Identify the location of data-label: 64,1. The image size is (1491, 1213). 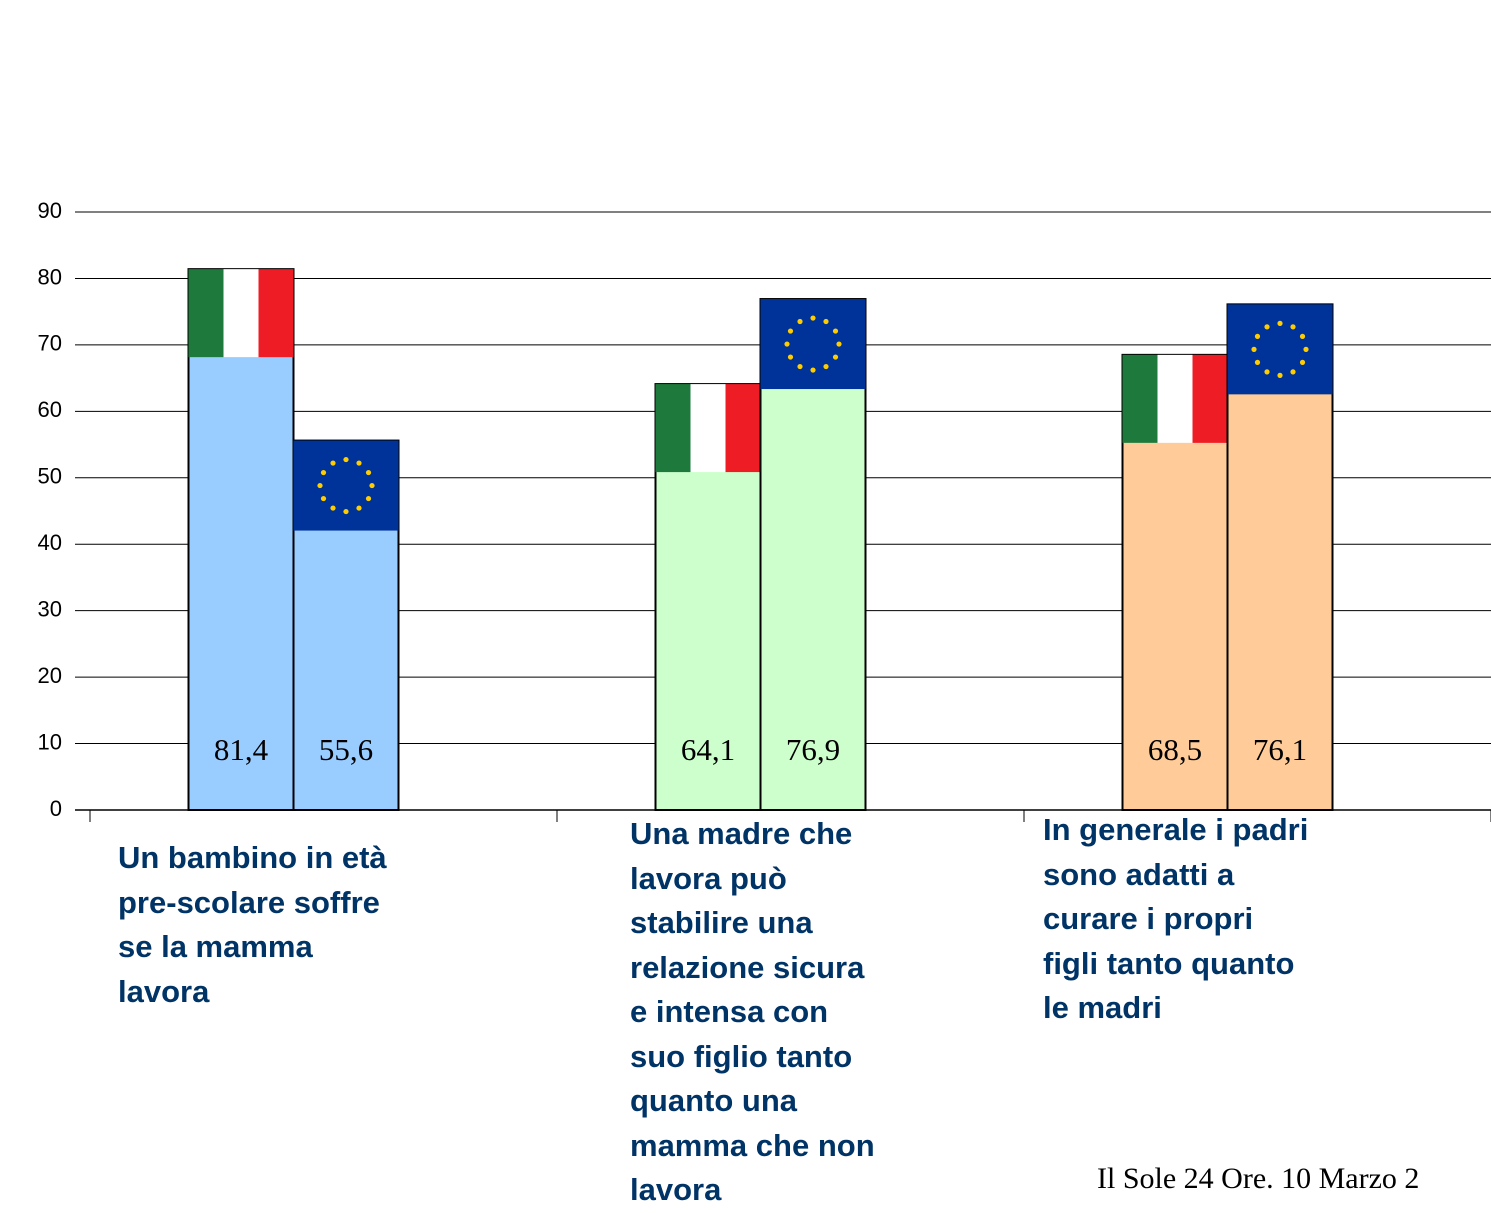
(708, 749).